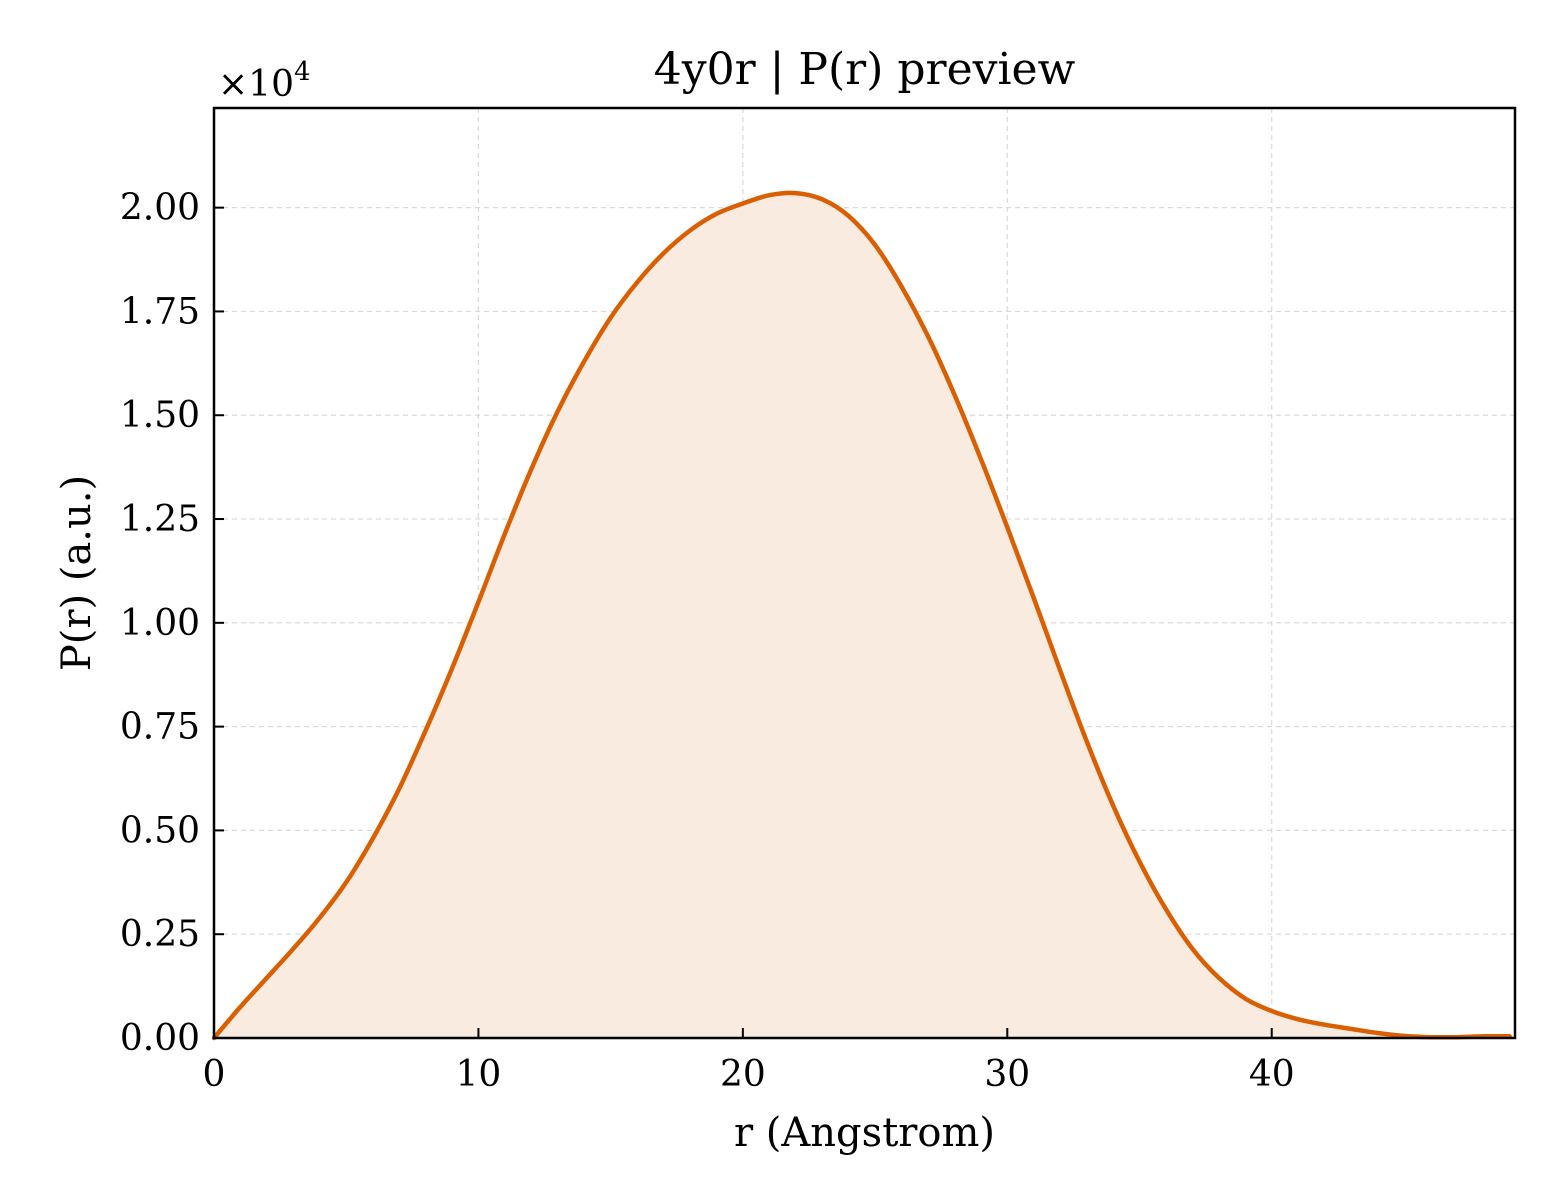 This screenshot has width=1560, height=1200. What do you see at coordinates (865, 69) in the screenshot?
I see `chart-title: 4y0r | P(r) preview` at bounding box center [865, 69].